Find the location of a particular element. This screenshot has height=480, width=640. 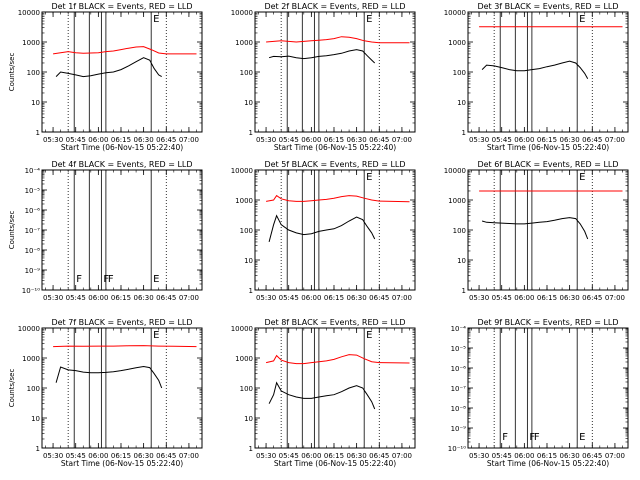

panel-title: Det 5f BLACK = Events, RED = LLD is located at coordinates (334, 164).